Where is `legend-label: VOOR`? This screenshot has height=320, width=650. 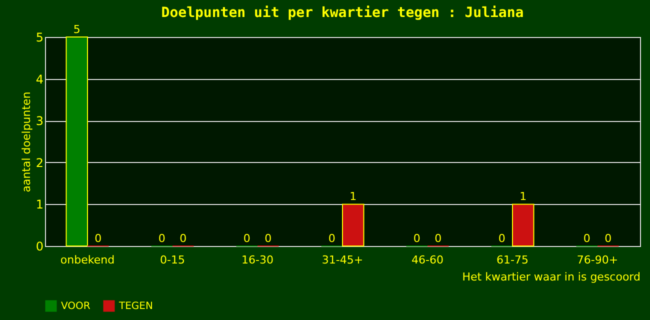
legend-label: VOOR is located at coordinates (75, 306).